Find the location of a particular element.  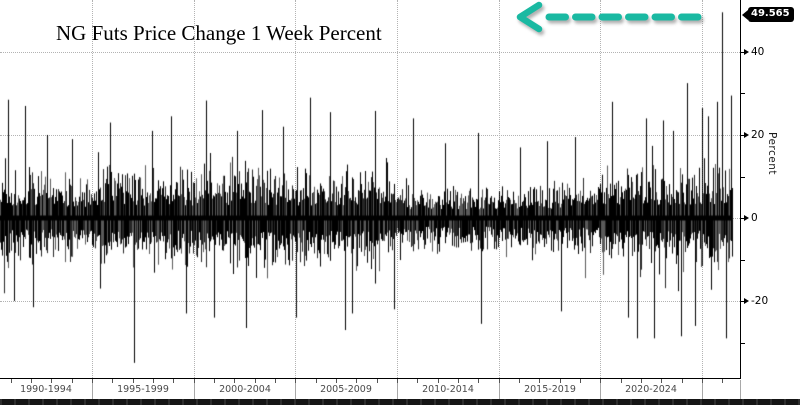

badge-value: 49.565 is located at coordinates (771, 14).